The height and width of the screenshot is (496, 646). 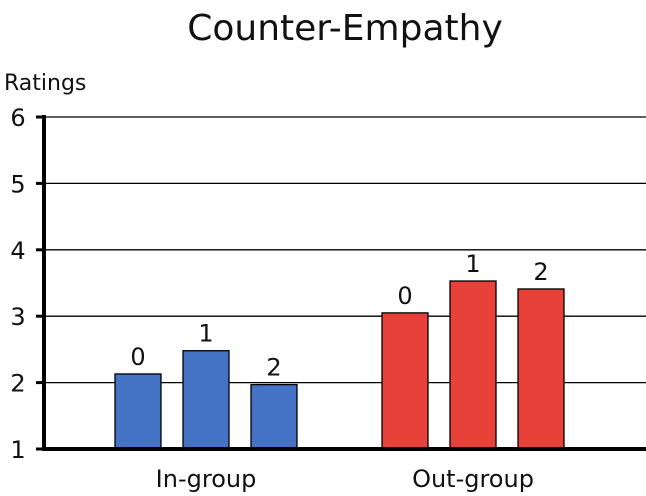 What do you see at coordinates (205, 334) in the screenshot?
I see `bar-label-in-group-1: 1` at bounding box center [205, 334].